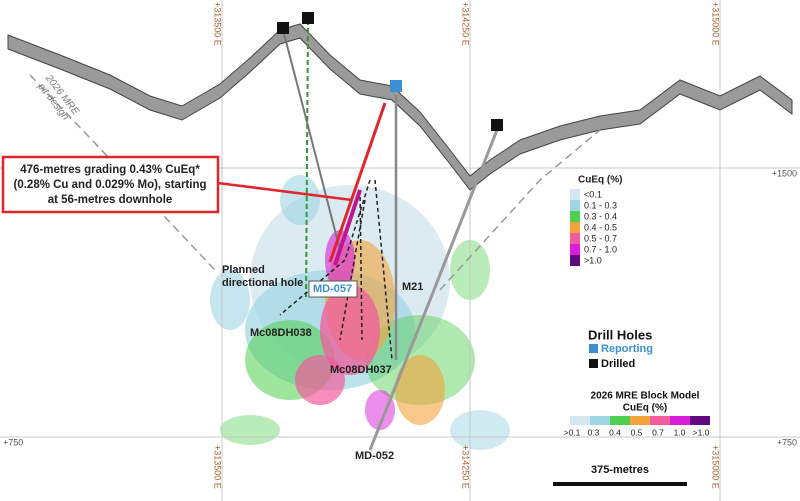  What do you see at coordinates (784, 173) in the screenshot?
I see `elevation-label: +1500` at bounding box center [784, 173].